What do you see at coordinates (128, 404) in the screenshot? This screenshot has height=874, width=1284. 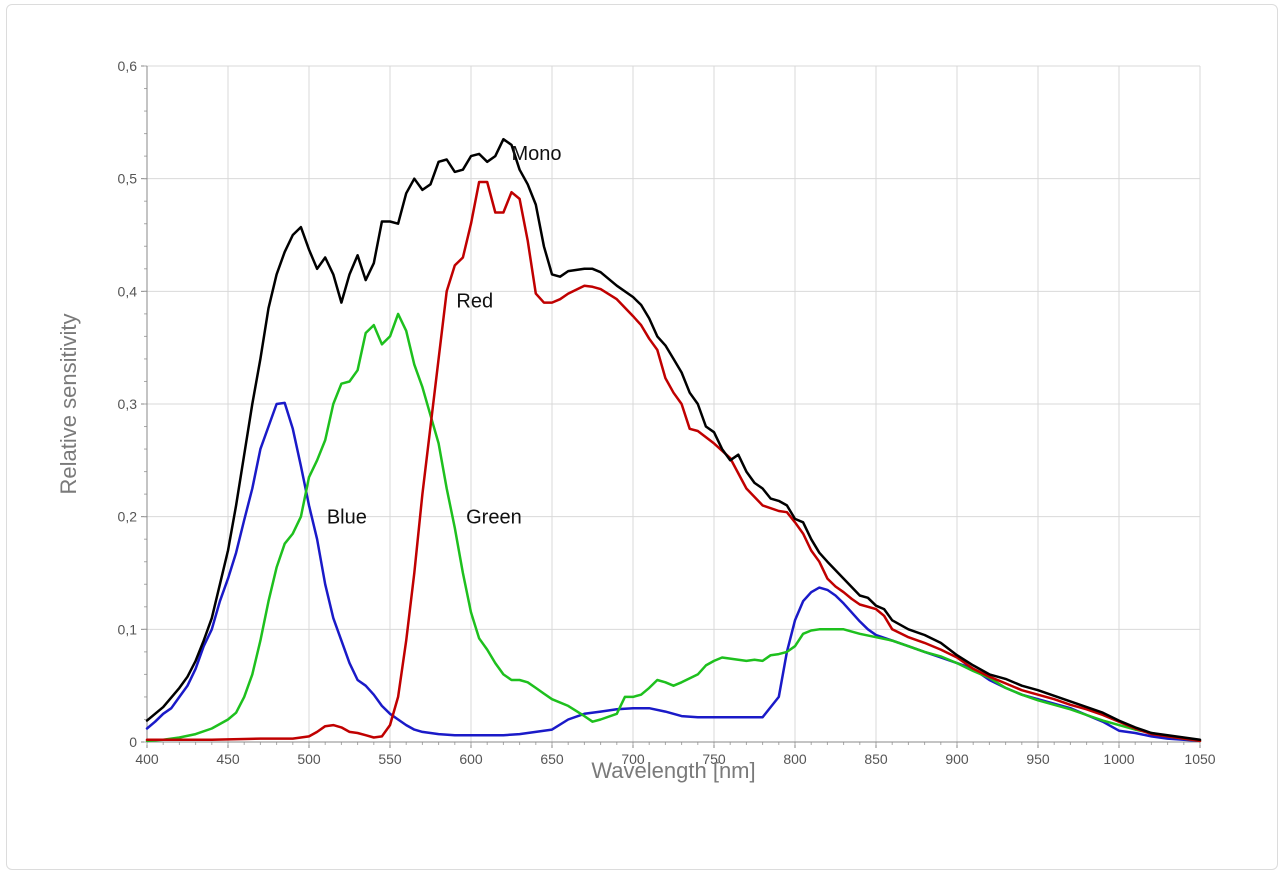 I see `y-tick-label: 0,3` at bounding box center [128, 404].